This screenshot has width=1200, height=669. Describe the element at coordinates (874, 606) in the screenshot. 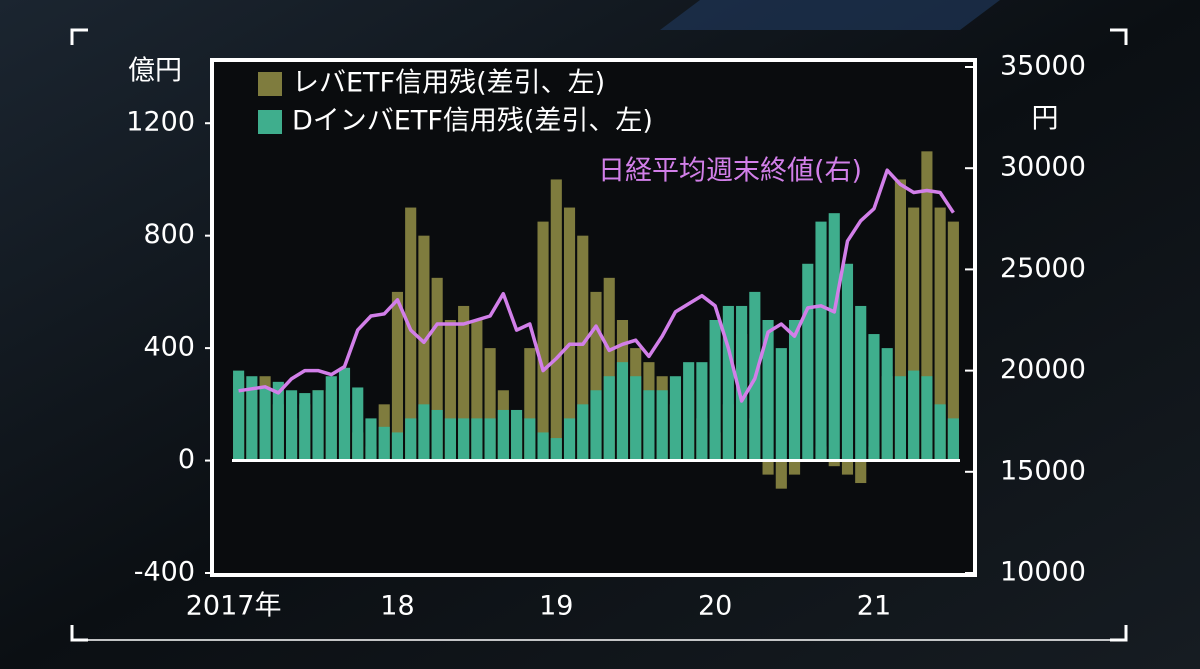

I see `x-tick-label: 21` at that location.